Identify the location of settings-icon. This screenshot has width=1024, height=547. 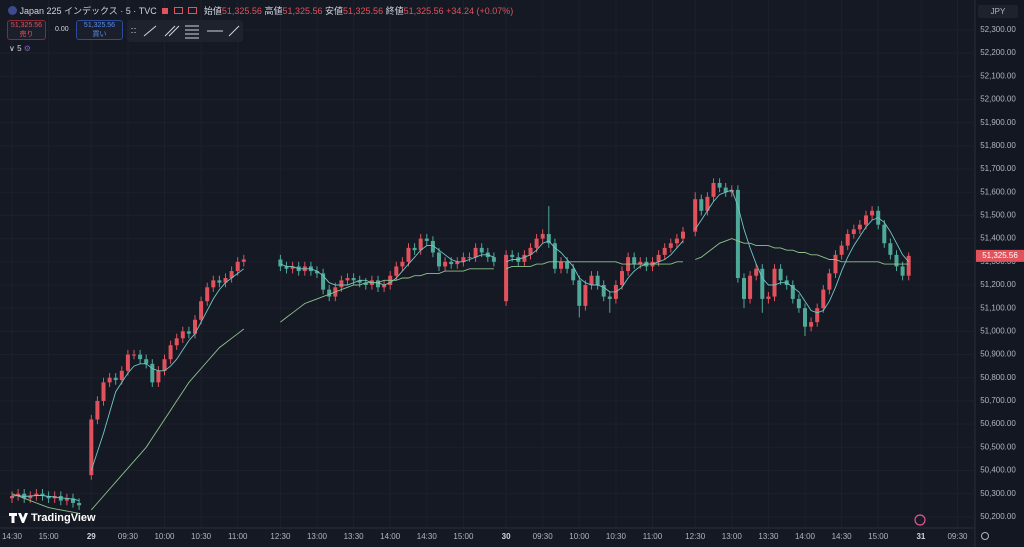
(985, 536).